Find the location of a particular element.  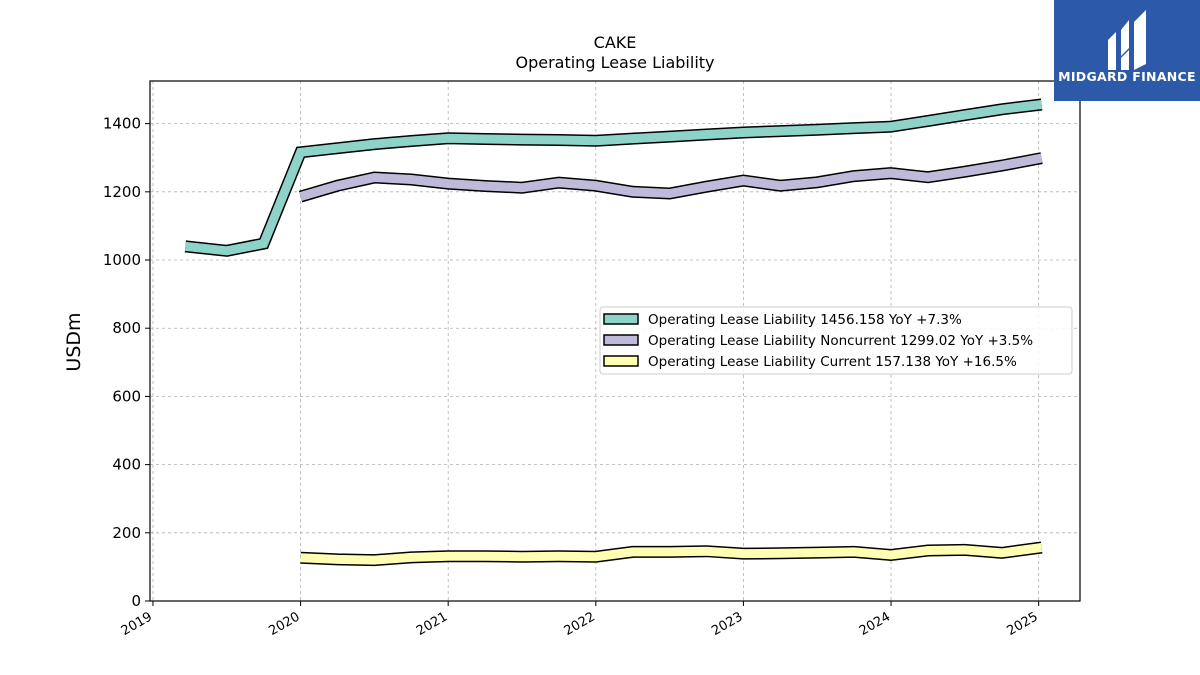

series-line-noncurrent is located at coordinates (671, 177).